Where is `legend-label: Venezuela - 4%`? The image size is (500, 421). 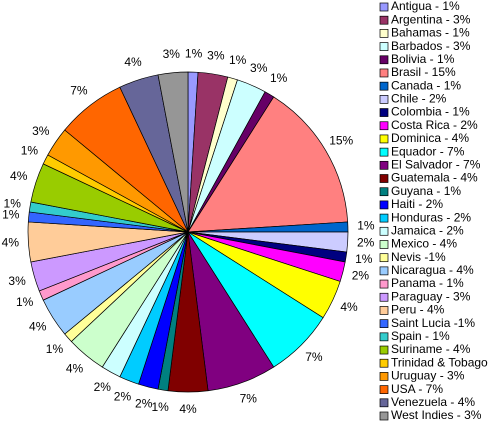
legend-label: Venezuela - 4% is located at coordinates (433, 402).